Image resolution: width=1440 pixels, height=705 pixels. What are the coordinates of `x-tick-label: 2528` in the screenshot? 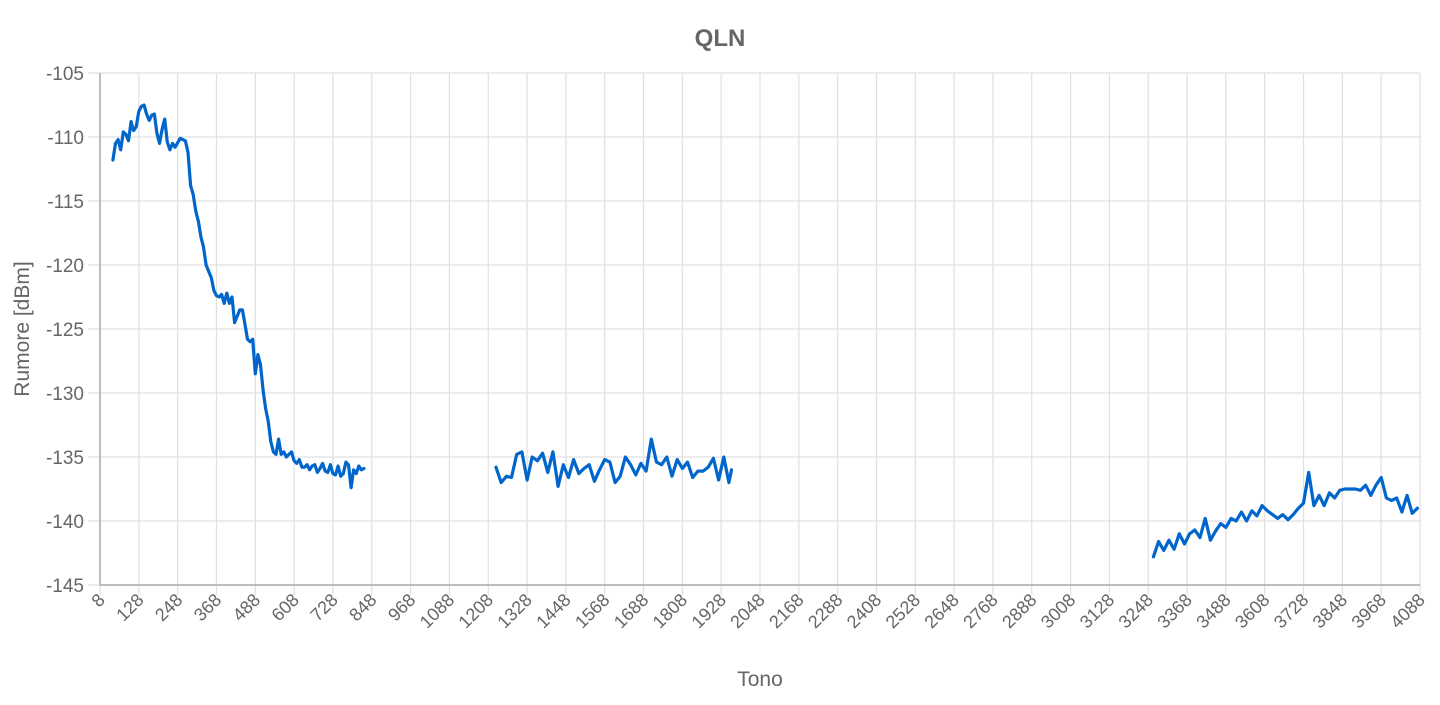 It's located at (903, 611).